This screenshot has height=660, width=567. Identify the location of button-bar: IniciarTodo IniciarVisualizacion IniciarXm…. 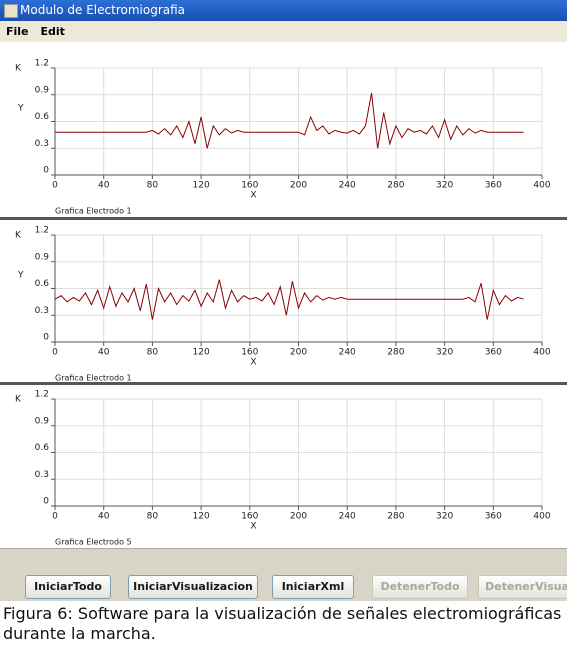
(283, 574).